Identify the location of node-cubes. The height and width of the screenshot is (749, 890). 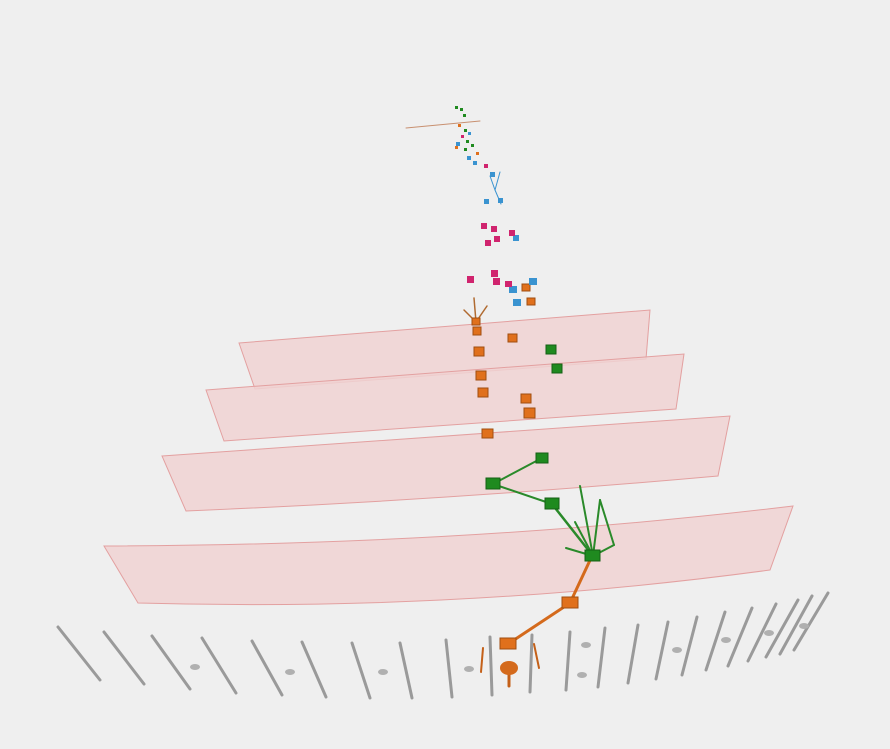
(528, 390).